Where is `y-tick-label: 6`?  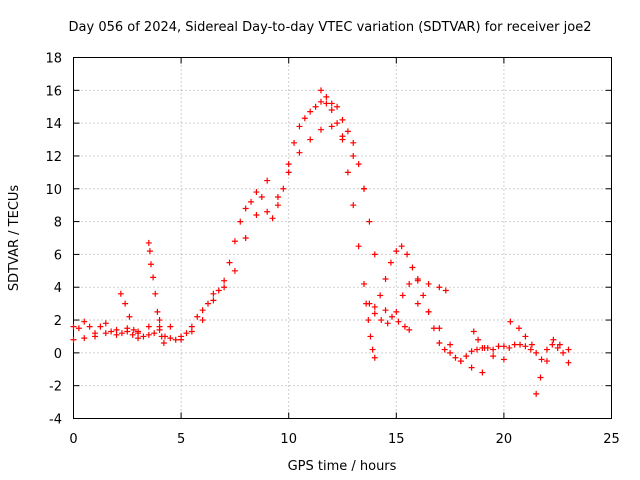 y-tick-label: 6 is located at coordinates (58, 255).